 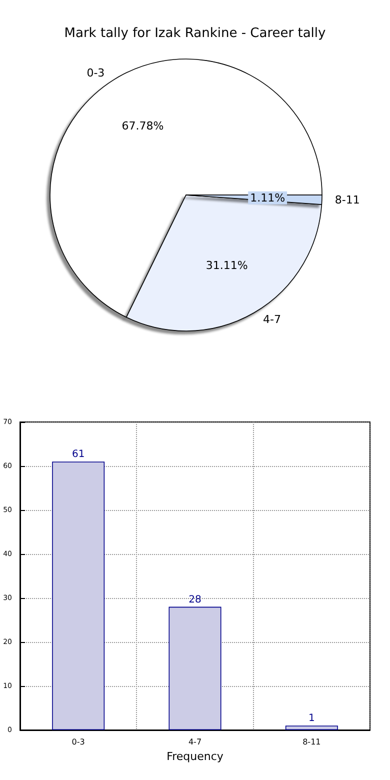 What do you see at coordinates (78, 742) in the screenshot?
I see `x-tick-label: 0-3` at bounding box center [78, 742].